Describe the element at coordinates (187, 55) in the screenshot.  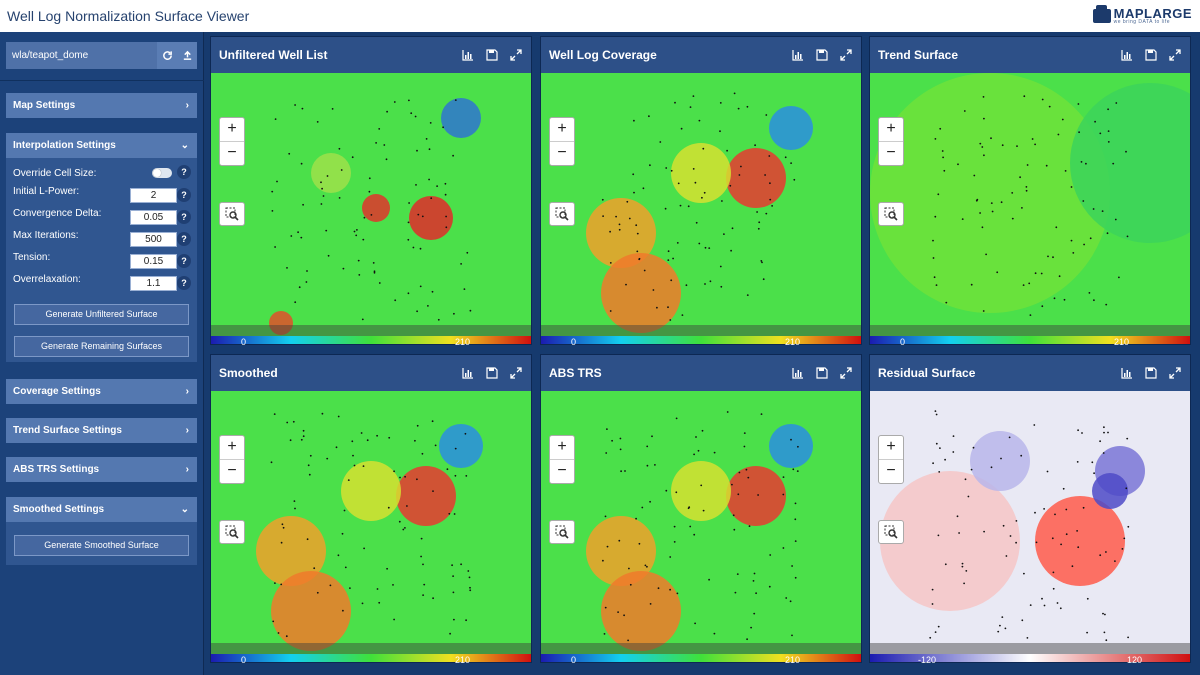
I see `upload-icon` at that location.